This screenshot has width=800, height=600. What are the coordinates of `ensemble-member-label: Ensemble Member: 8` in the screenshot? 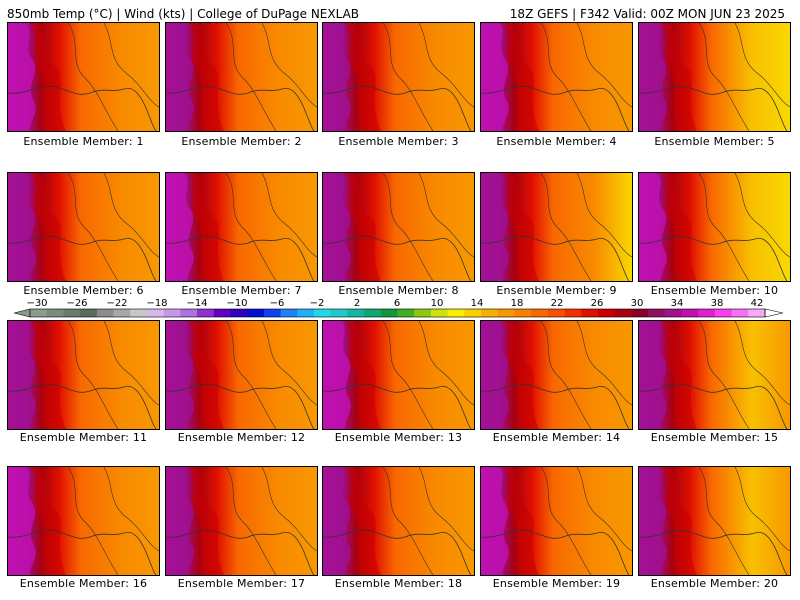 It's located at (398, 290).